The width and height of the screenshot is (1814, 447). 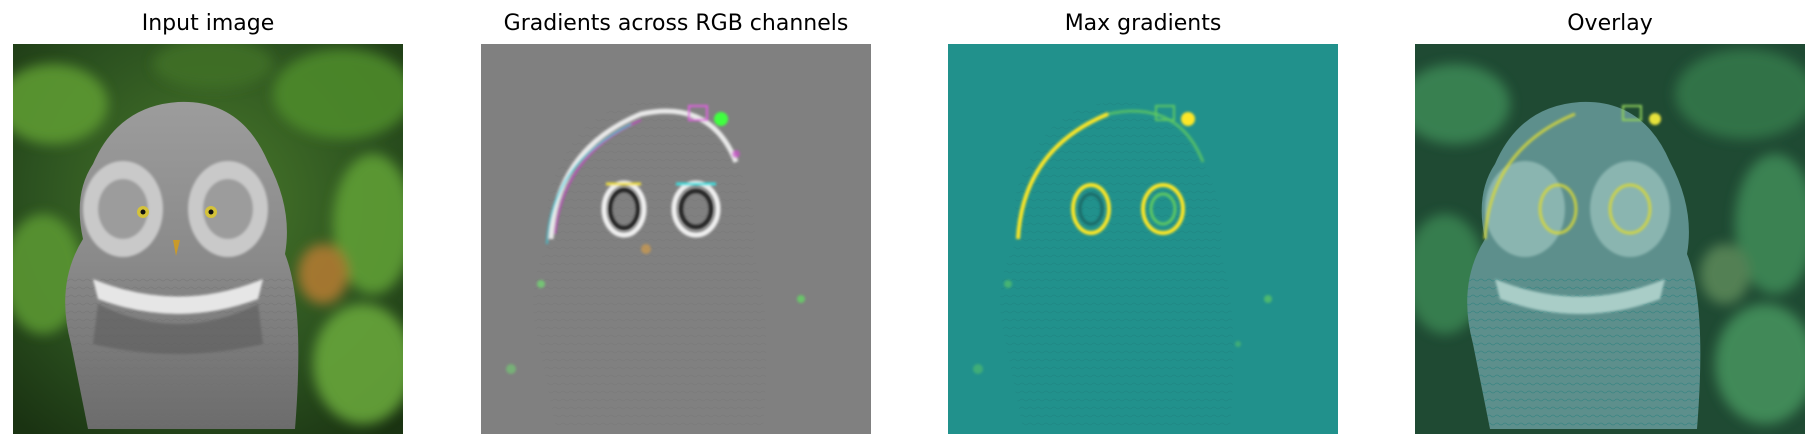 What do you see at coordinates (1143, 23) in the screenshot?
I see `panel-title: Max gradients` at bounding box center [1143, 23].